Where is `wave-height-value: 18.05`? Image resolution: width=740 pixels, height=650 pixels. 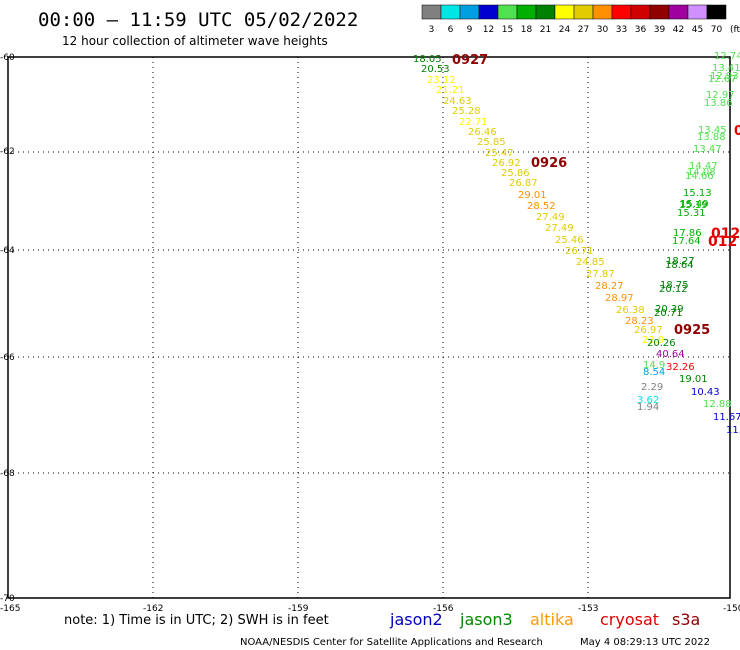
wave-height-value: 18.05 is located at coordinates (427, 59).